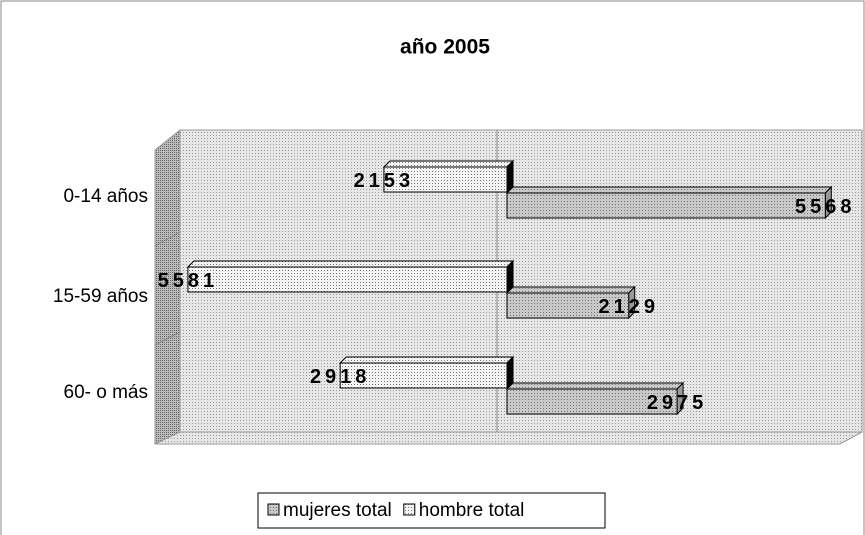 This screenshot has height=535, width=865. I want to click on y-tick-label: 60- o más, so click(106, 392).